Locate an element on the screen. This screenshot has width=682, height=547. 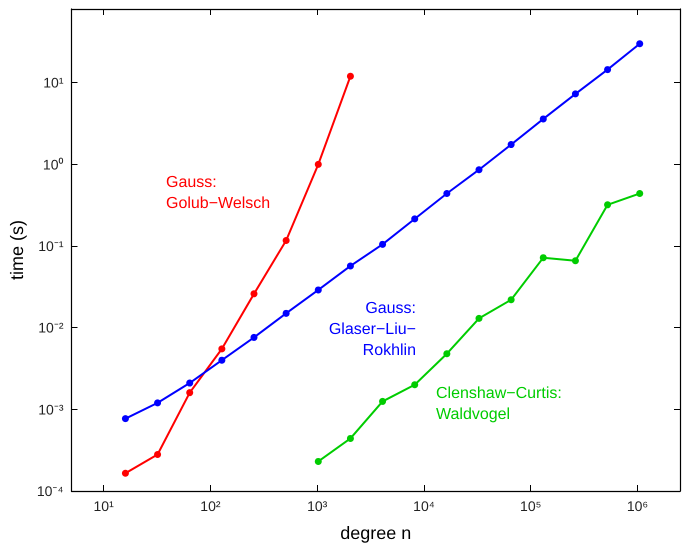
x-axis-title: degree n is located at coordinates (376, 533).